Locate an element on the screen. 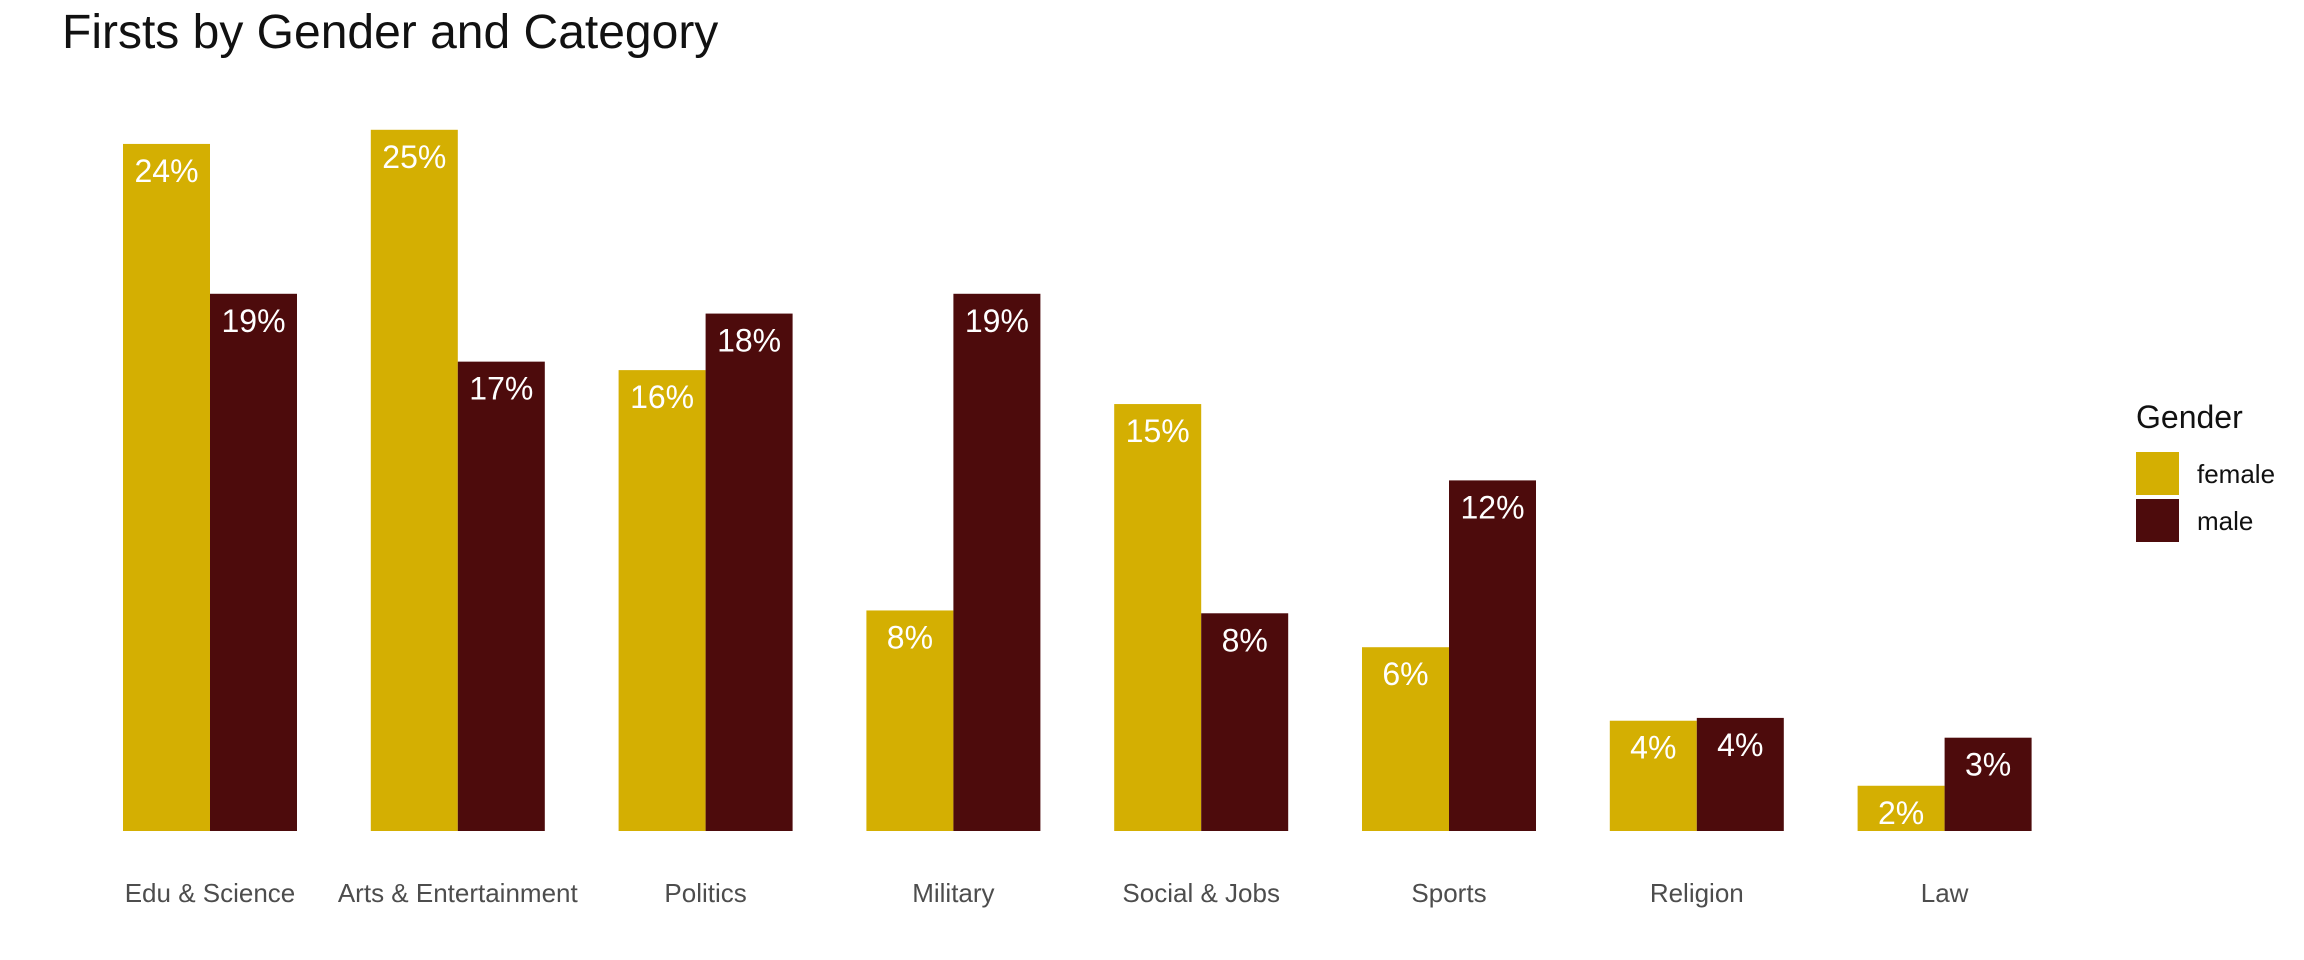 The width and height of the screenshot is (2304, 960). x-tick-label: Edu & Science is located at coordinates (210, 893).